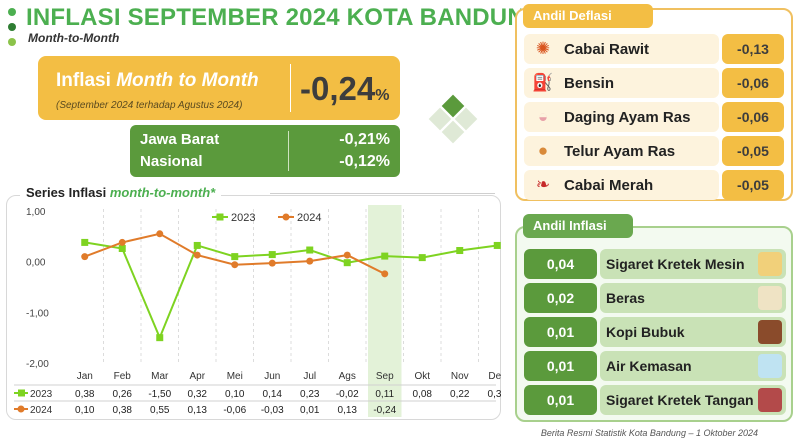  Describe the element at coordinates (609, 185) in the screenshot. I see `deflation-item-name: Cabai Merah` at that location.